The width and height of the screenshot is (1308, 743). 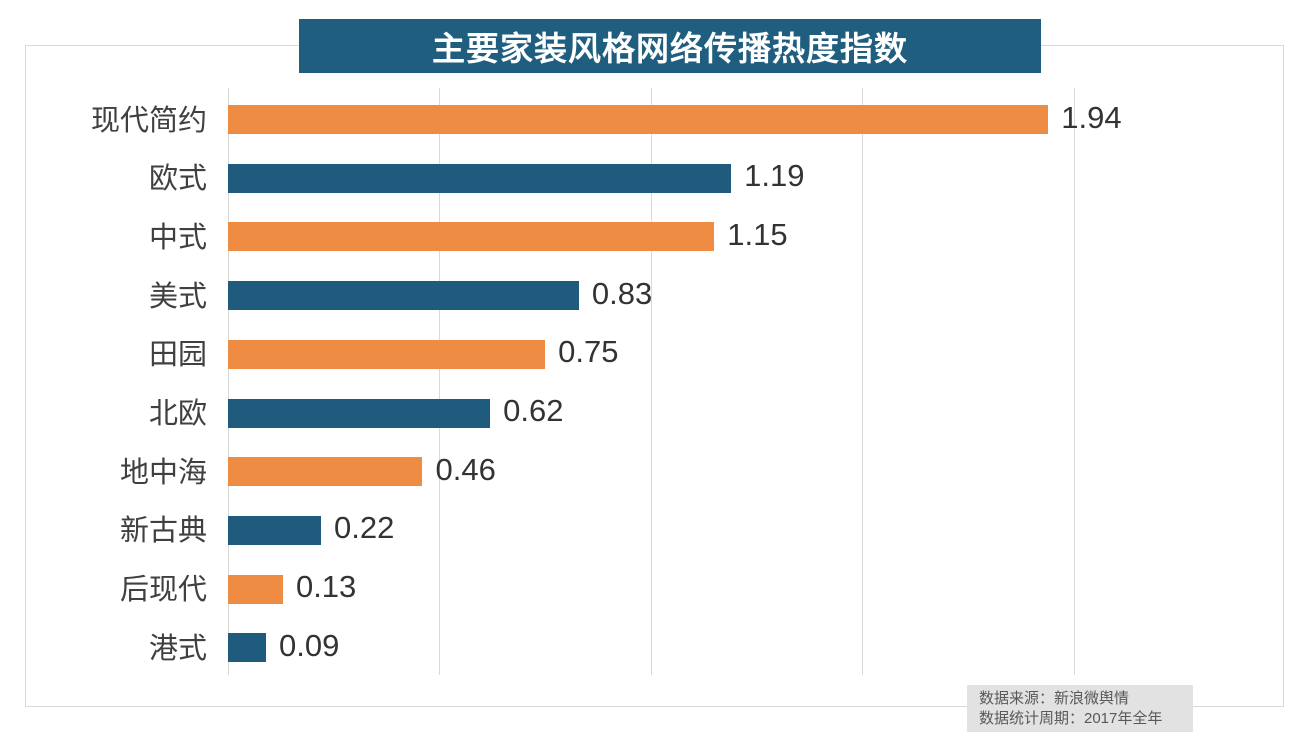 I want to click on category-label: 现代简约, so click(x=148, y=120).